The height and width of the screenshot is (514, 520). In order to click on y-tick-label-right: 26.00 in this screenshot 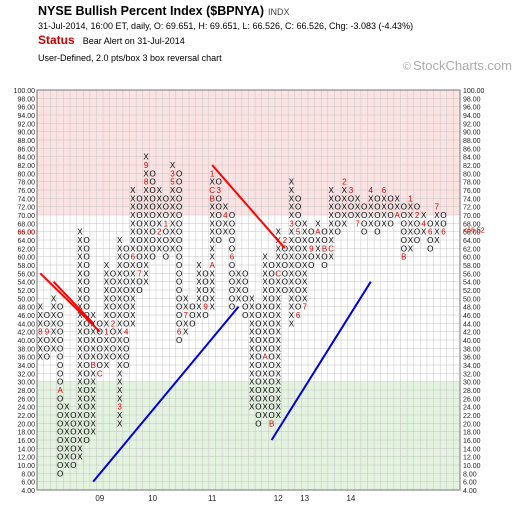, I will do `click(472, 399)`.